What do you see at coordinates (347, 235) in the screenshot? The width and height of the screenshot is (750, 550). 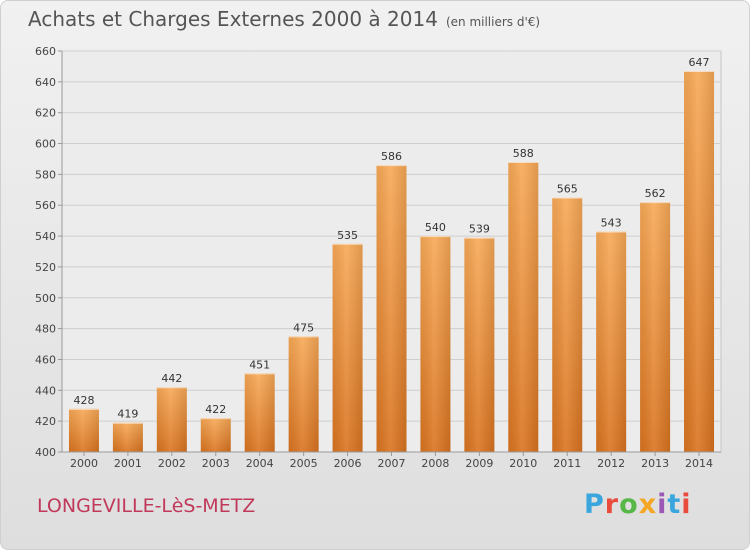 I see `data-label: 535` at bounding box center [347, 235].